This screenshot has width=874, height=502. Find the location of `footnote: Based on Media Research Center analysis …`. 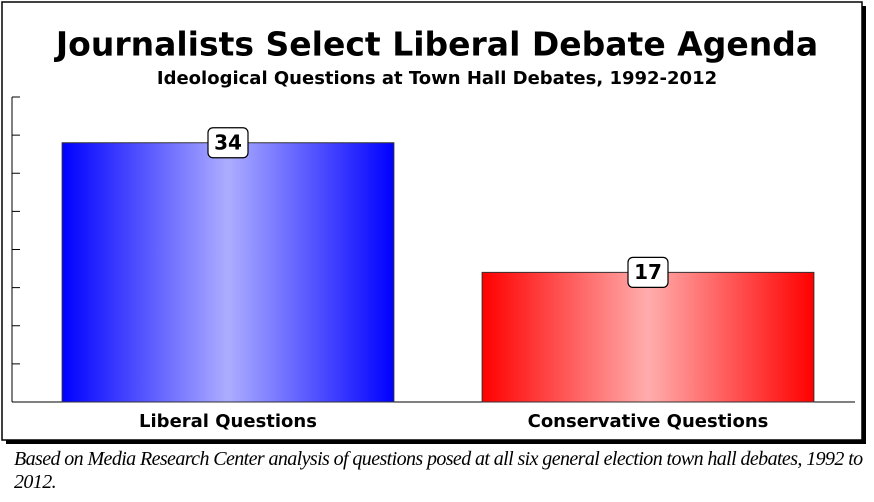

footnote: Based on Media Research Center analysis … is located at coordinates (438, 470).